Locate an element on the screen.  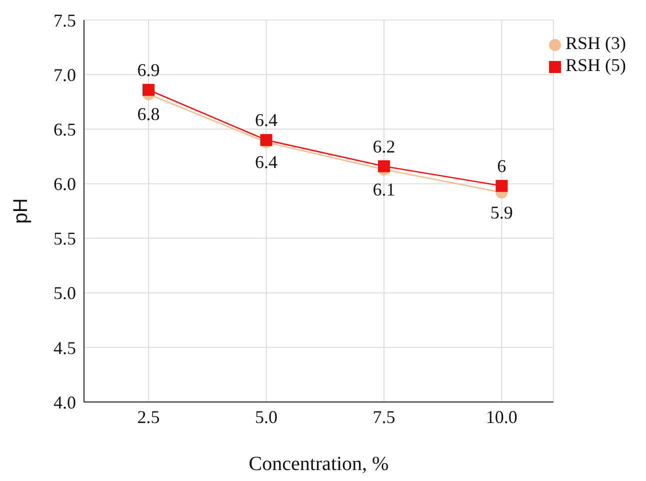
y-tick-label: 7.0 is located at coordinates (65, 74).